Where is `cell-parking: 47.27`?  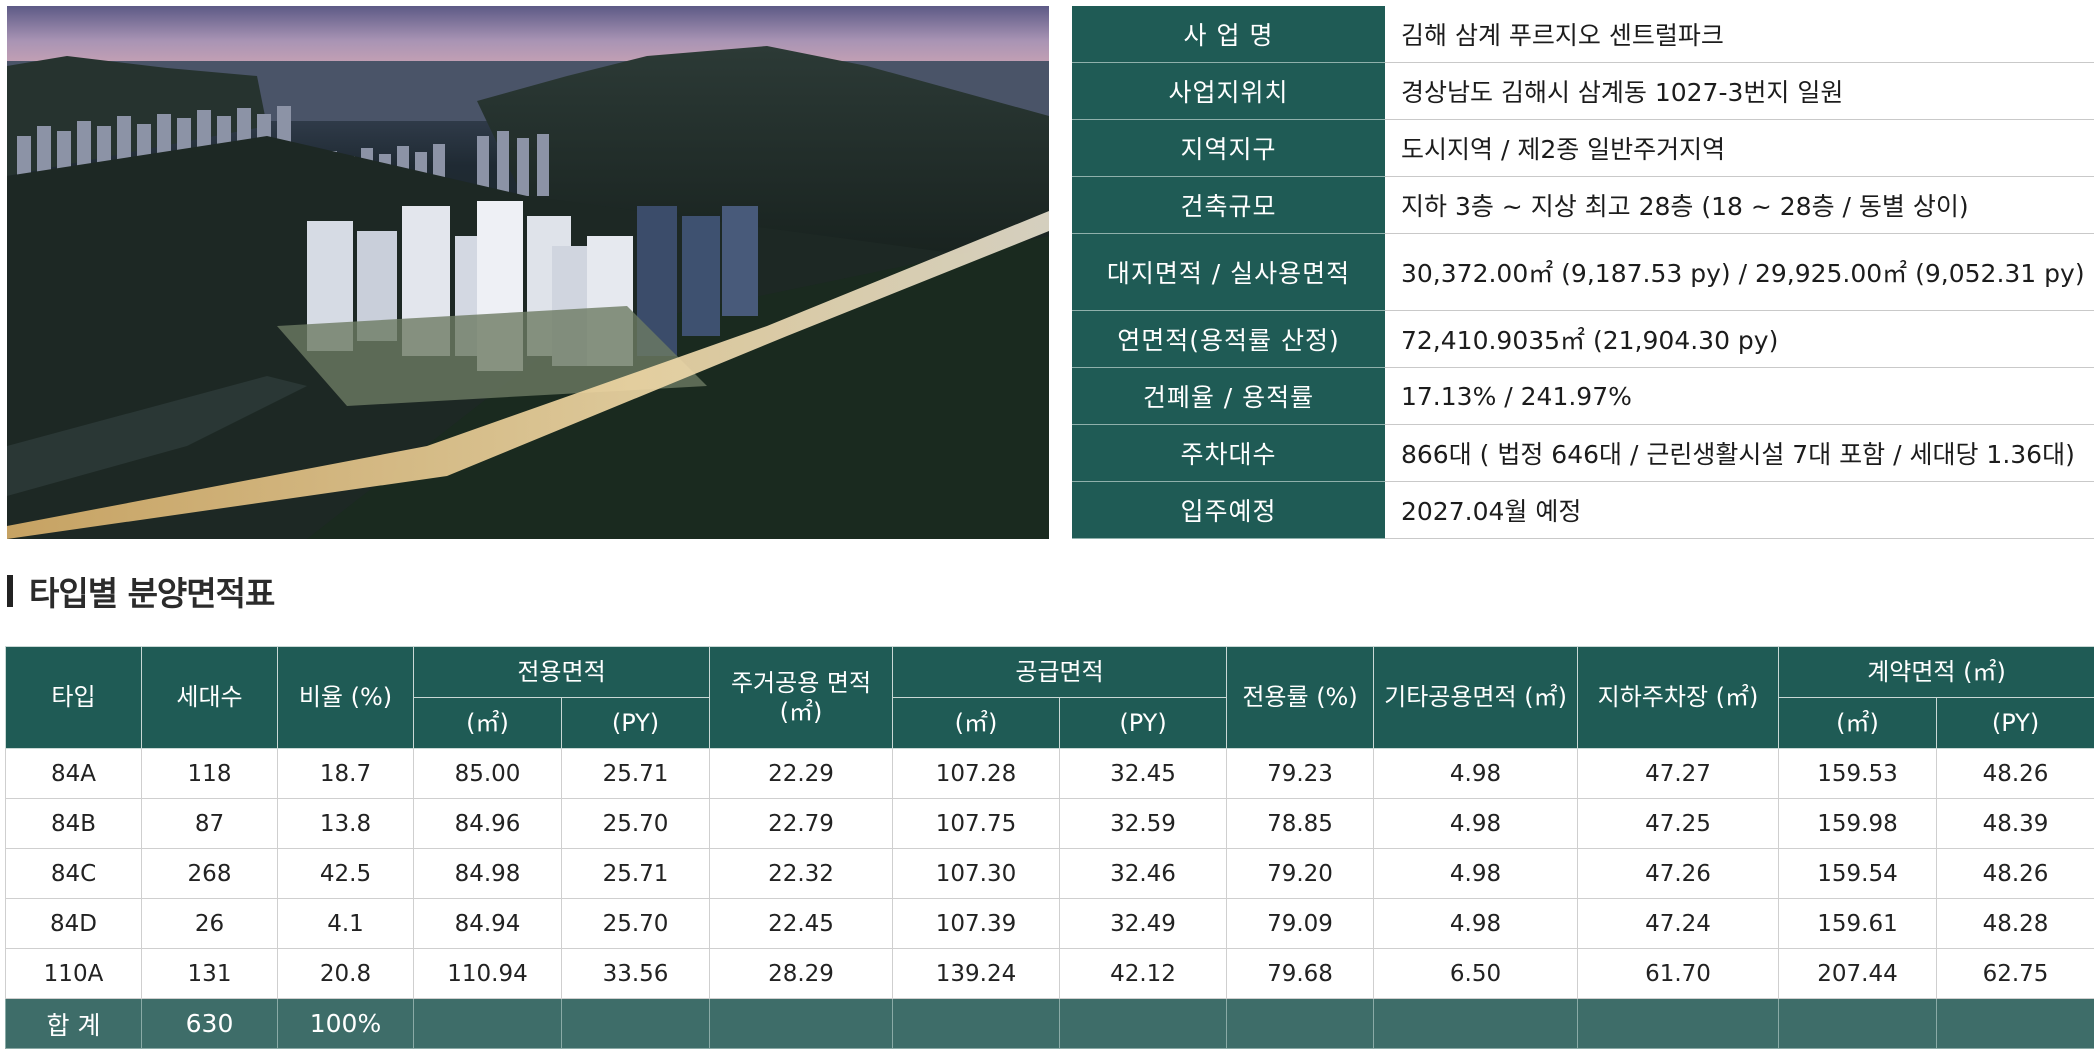 cell-parking: 47.27 is located at coordinates (1678, 774).